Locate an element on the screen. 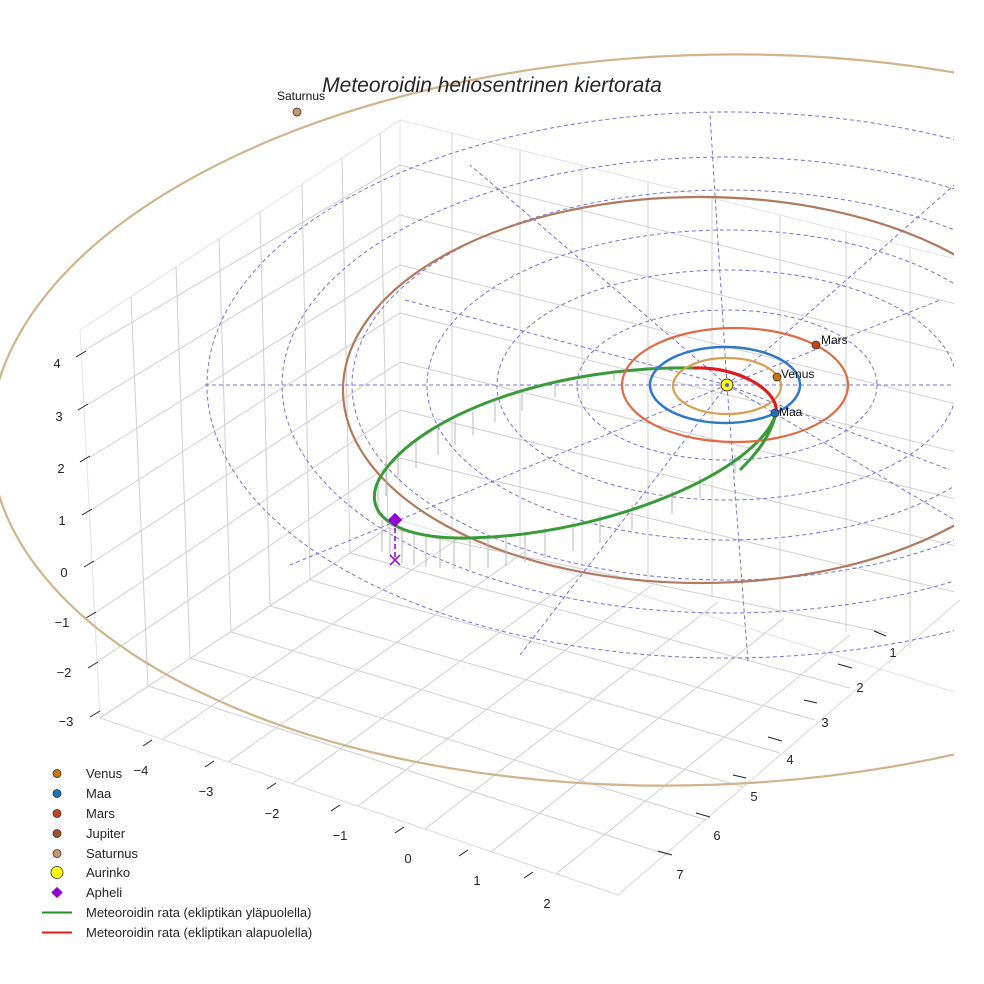 The height and width of the screenshot is (984, 984). legend-item: Saturnus is located at coordinates (174, 853).